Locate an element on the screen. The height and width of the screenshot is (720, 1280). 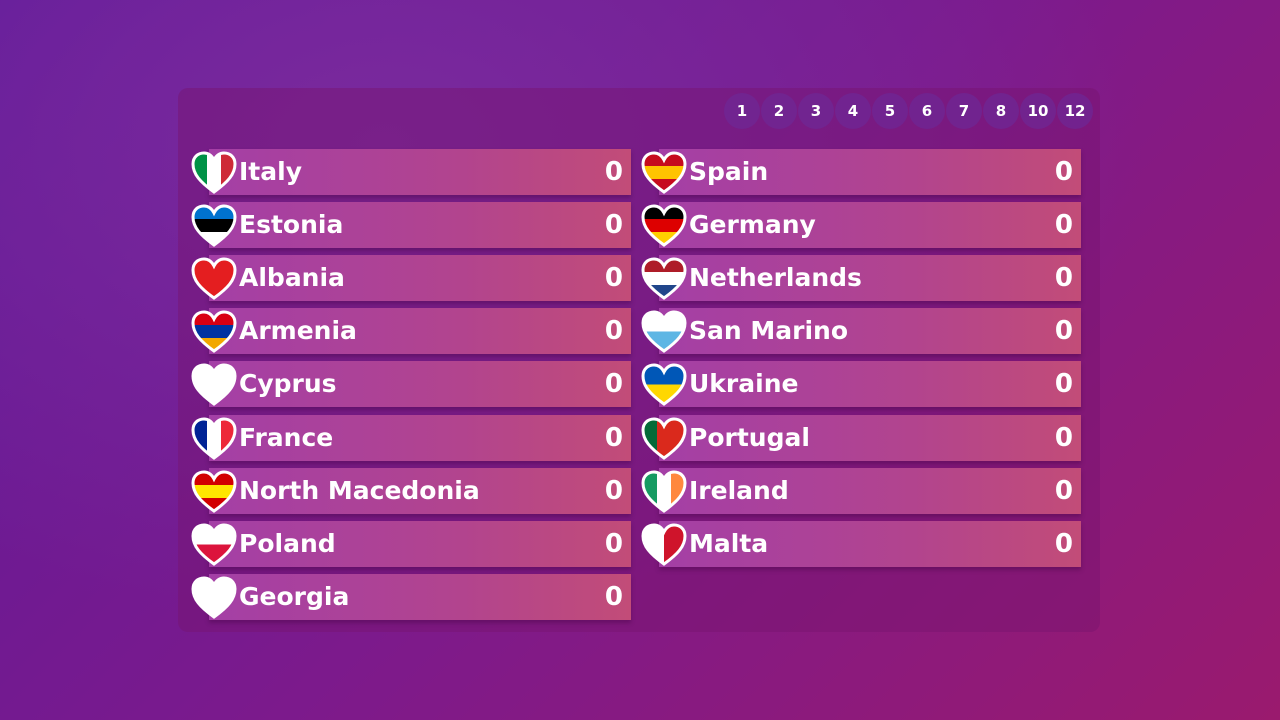
country-row: Germany 0 is located at coordinates (861, 225).